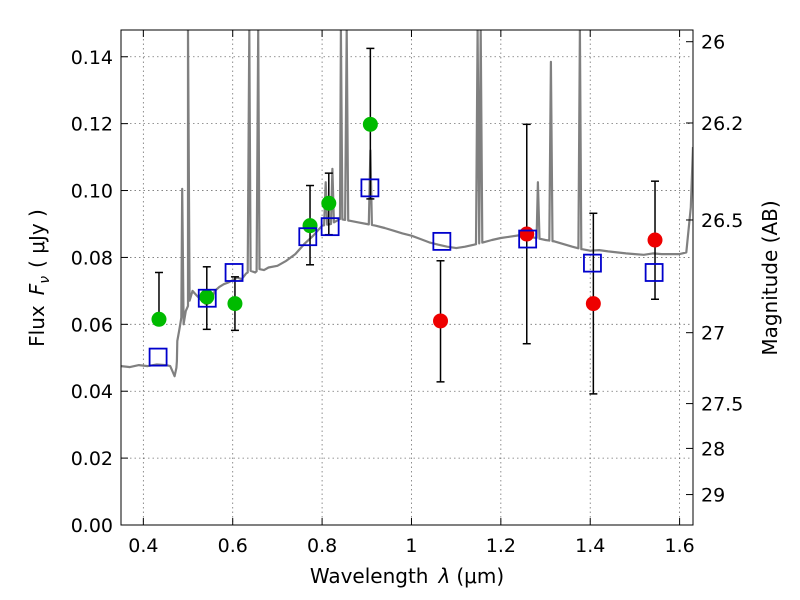  What do you see at coordinates (713, 496) in the screenshot?
I see `y2-tick-label: 29` at bounding box center [713, 496].